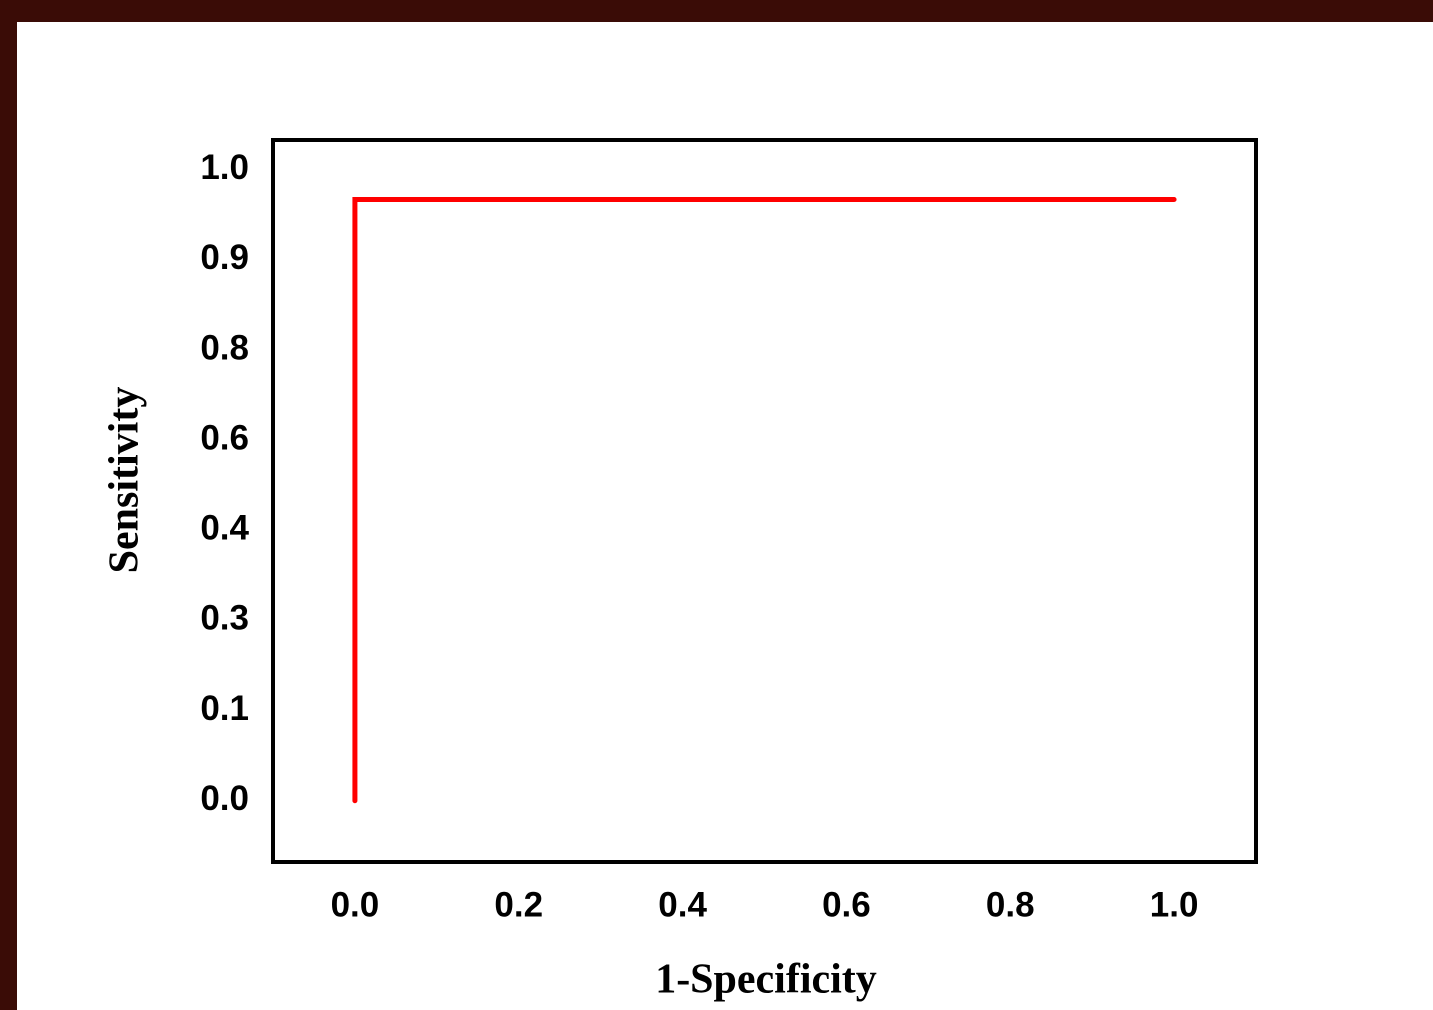 This screenshot has height=1010, width=1433. What do you see at coordinates (224, 618) in the screenshot?
I see `y-tick-label: 0.3` at bounding box center [224, 618].